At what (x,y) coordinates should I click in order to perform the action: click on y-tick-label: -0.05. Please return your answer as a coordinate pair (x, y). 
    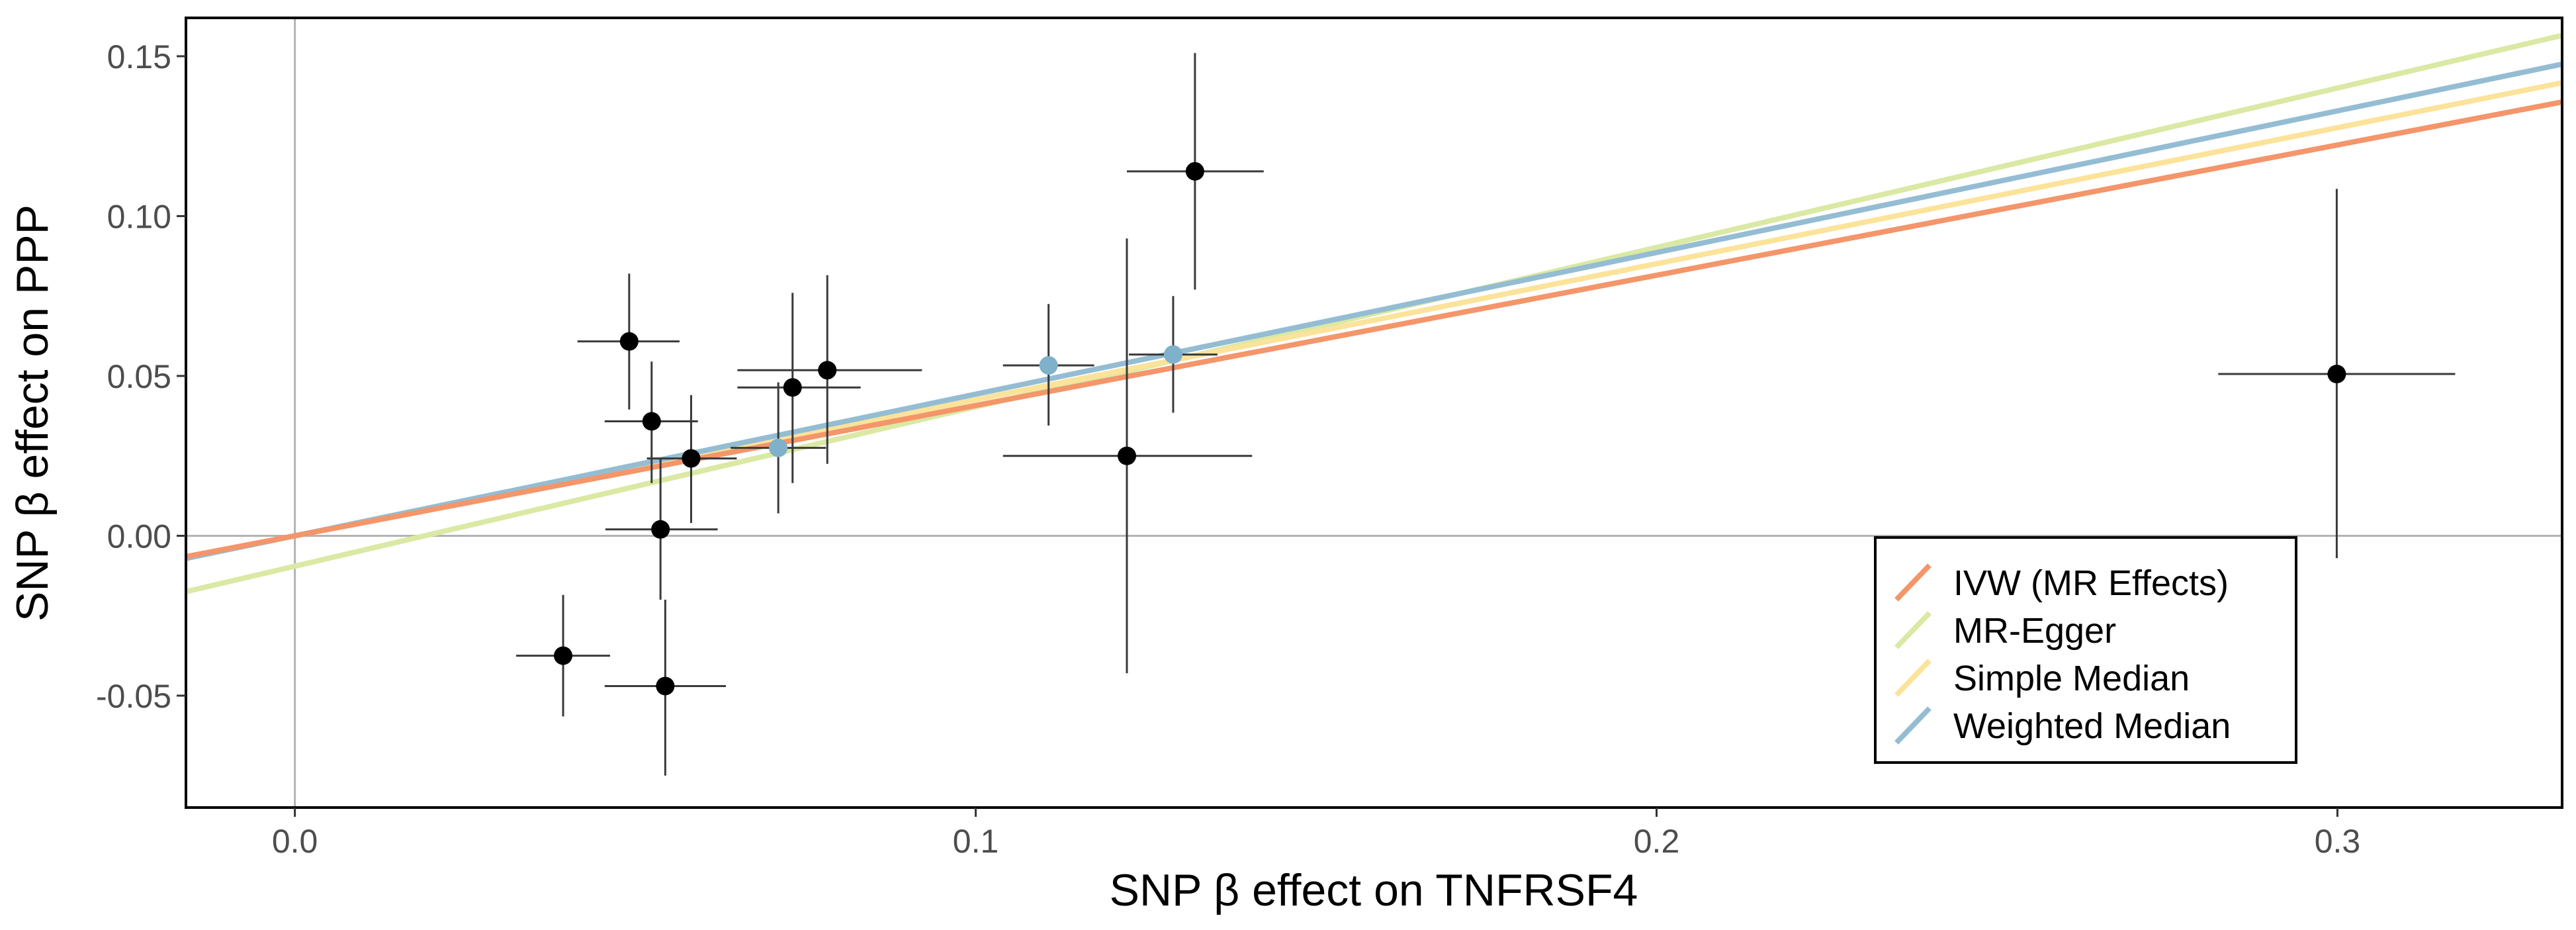
    Looking at the image, I should click on (133, 696).